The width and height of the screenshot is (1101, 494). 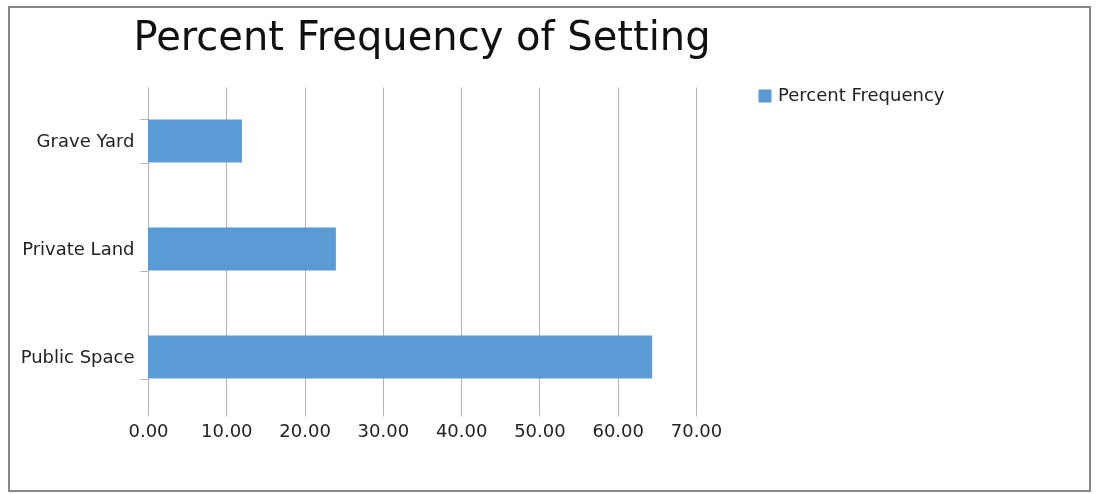 I want to click on chart-title: Percent Frequency of Setting, so click(x=422, y=36).